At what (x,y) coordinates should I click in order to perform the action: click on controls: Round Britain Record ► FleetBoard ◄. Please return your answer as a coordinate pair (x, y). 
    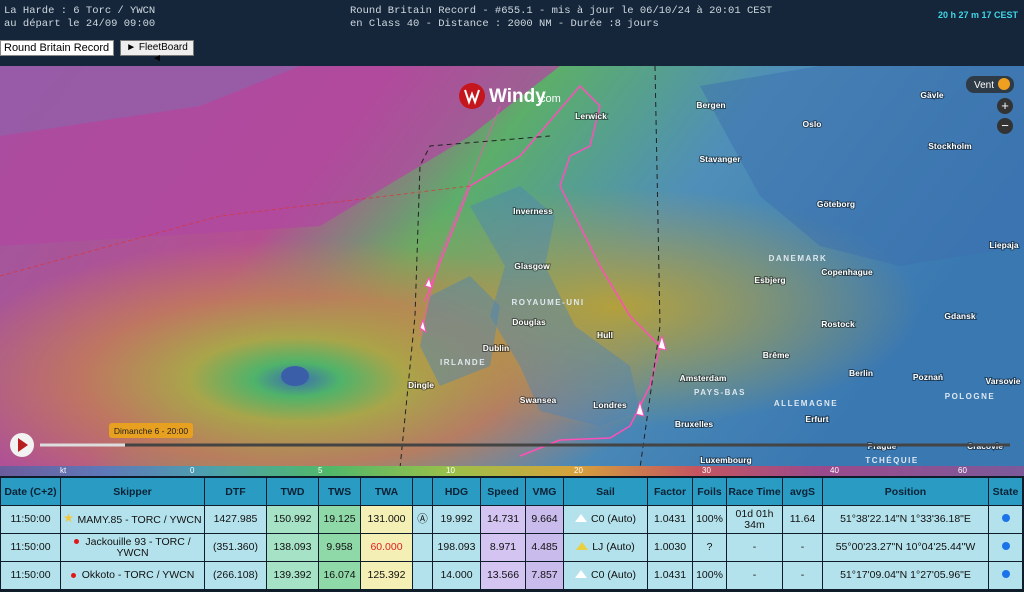
    Looking at the image, I should click on (512, 53).